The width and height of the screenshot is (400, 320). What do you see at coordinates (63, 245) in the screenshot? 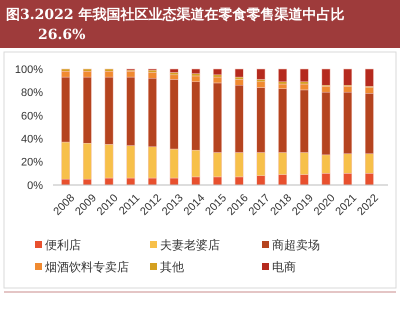
I see `legend-label: 便利店` at bounding box center [63, 245].